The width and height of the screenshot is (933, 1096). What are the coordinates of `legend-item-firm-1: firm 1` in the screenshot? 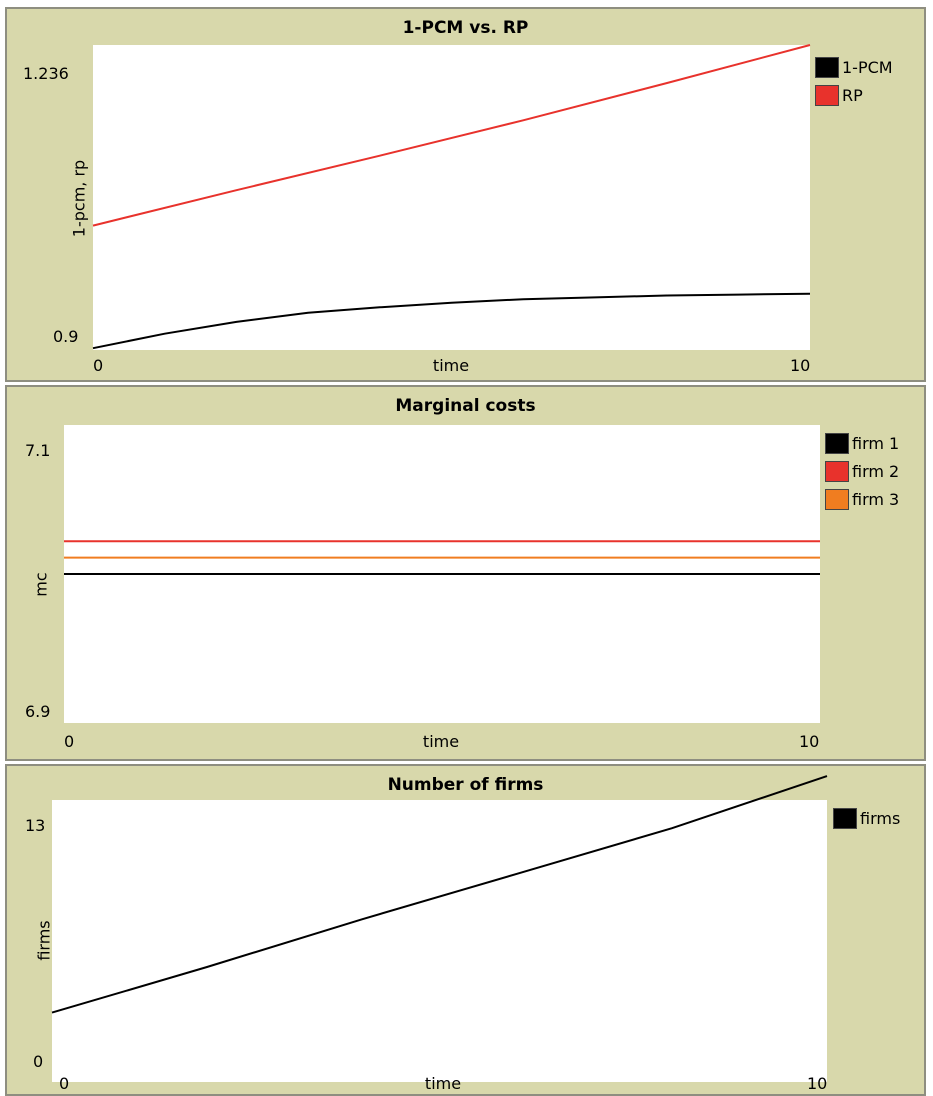 It's located at (862, 443).